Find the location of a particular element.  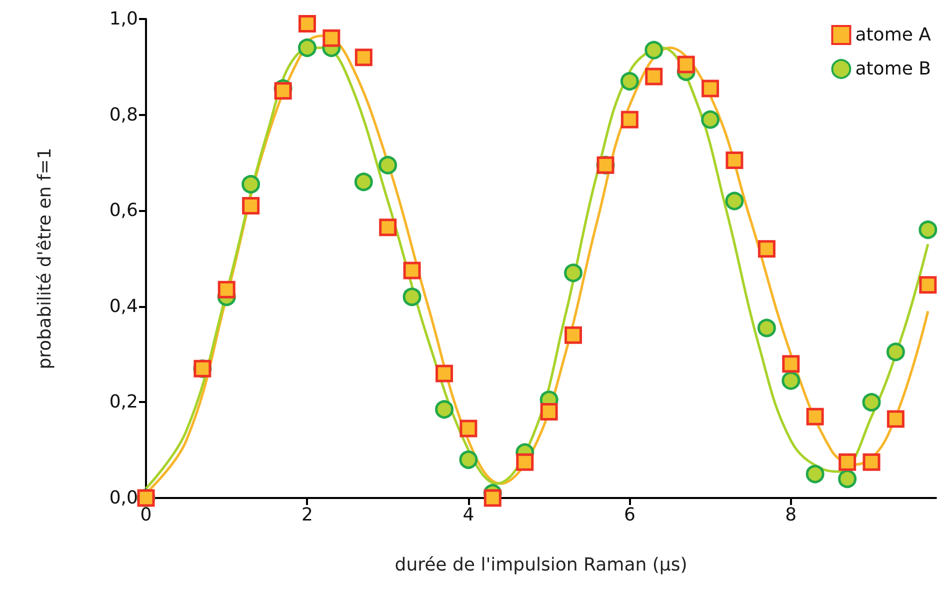

legend-label: atome A is located at coordinates (893, 35).